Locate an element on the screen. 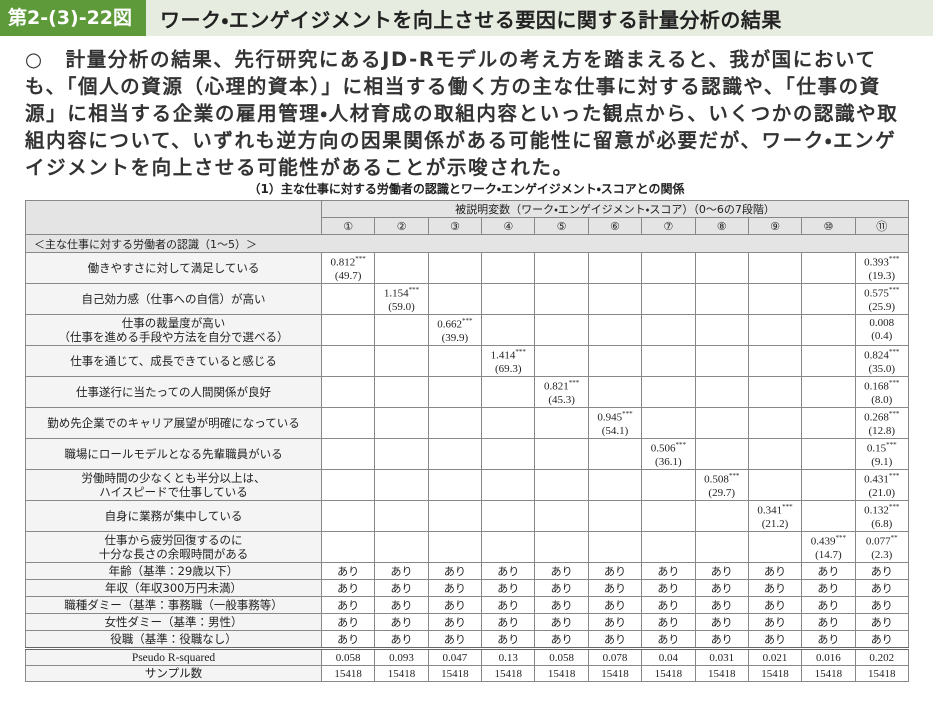 The height and width of the screenshot is (705, 933). coefficient: 0.812 is located at coordinates (343, 262).